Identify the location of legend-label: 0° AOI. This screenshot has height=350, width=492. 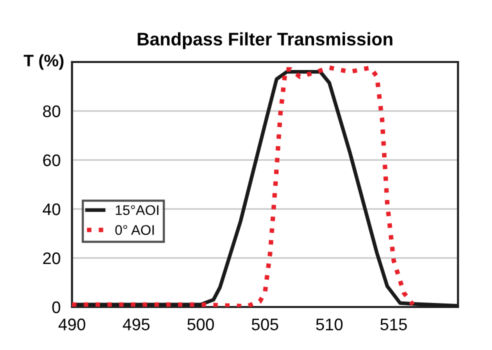
(134, 230).